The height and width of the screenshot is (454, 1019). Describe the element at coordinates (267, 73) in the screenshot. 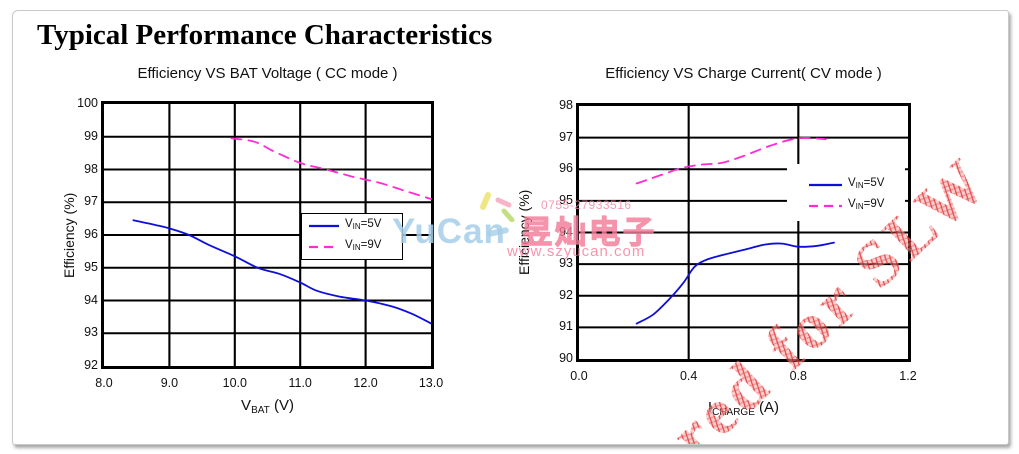

I see `chart0-title: Efficiency VS BAT Voltage ( CC mode )` at that location.